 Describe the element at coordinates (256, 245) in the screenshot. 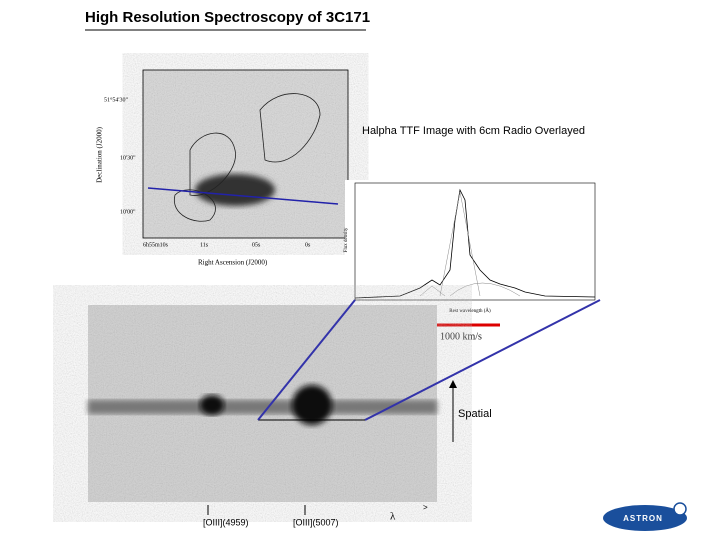

I see `x-tick: 05s` at that location.